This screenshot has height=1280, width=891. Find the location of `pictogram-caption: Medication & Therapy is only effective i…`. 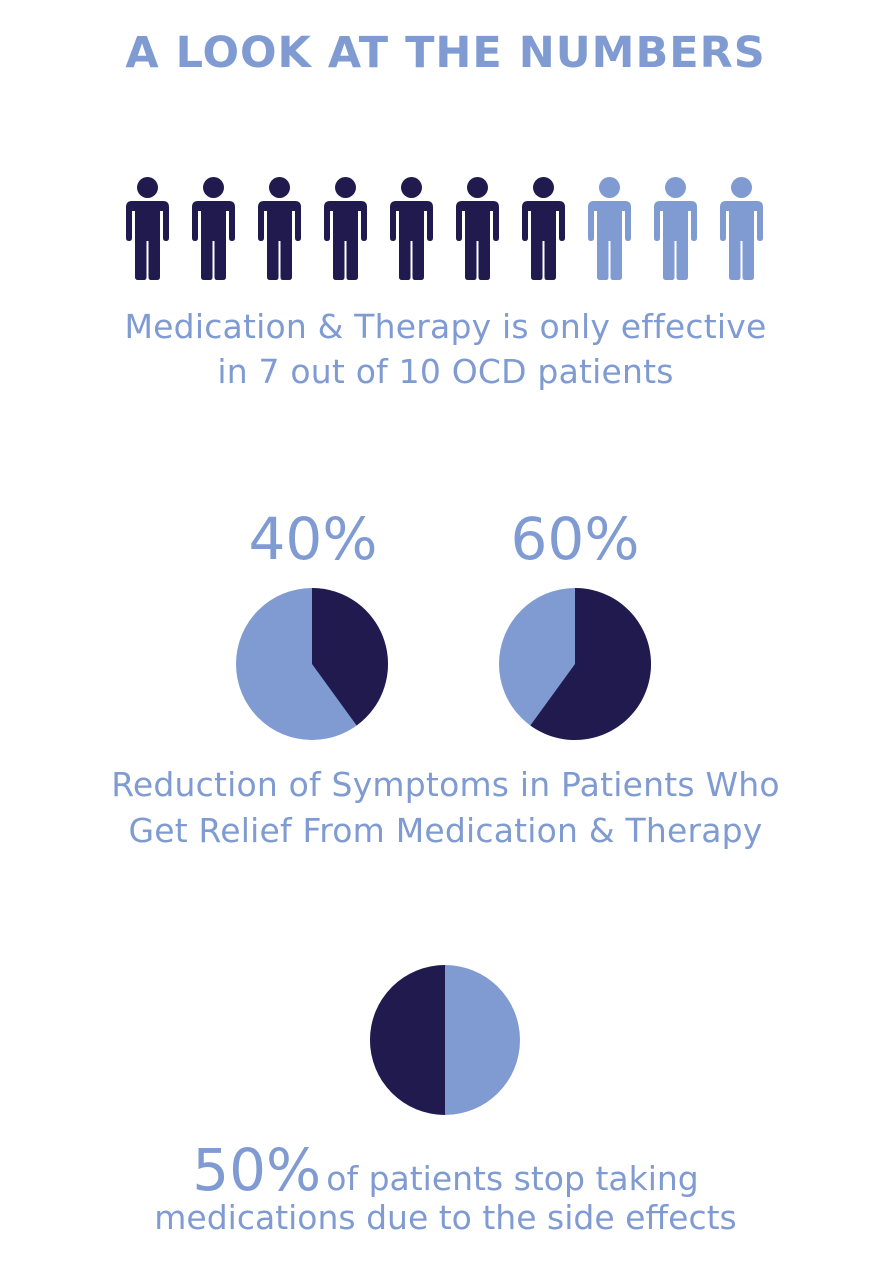

pictogram-caption: Medication & Therapy is only effective i… is located at coordinates (445, 349).